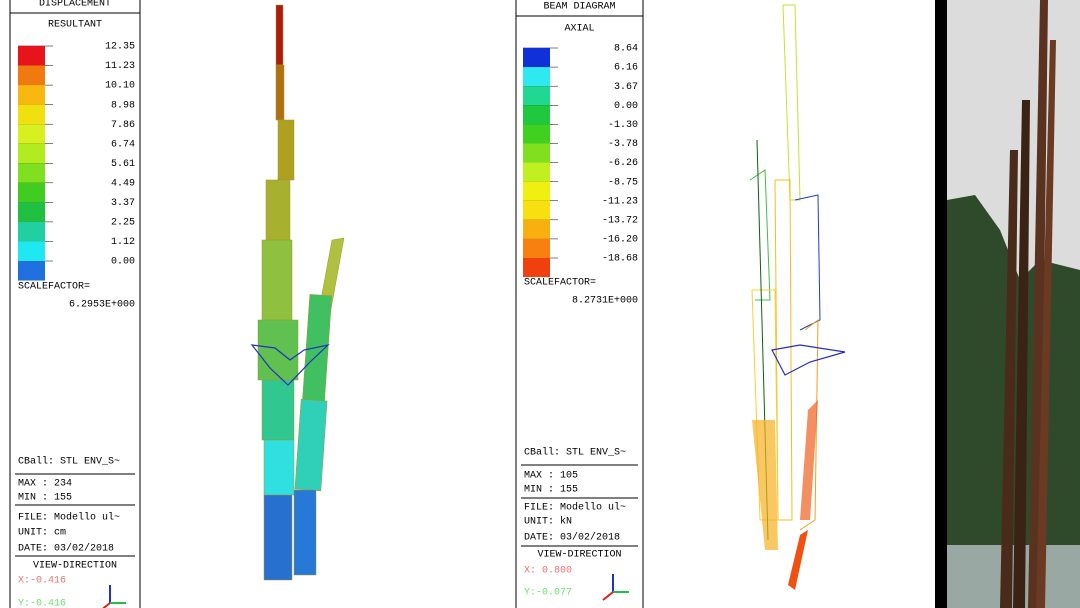  What do you see at coordinates (620, 201) in the screenshot?
I see `legend-label: -11.23` at bounding box center [620, 201].